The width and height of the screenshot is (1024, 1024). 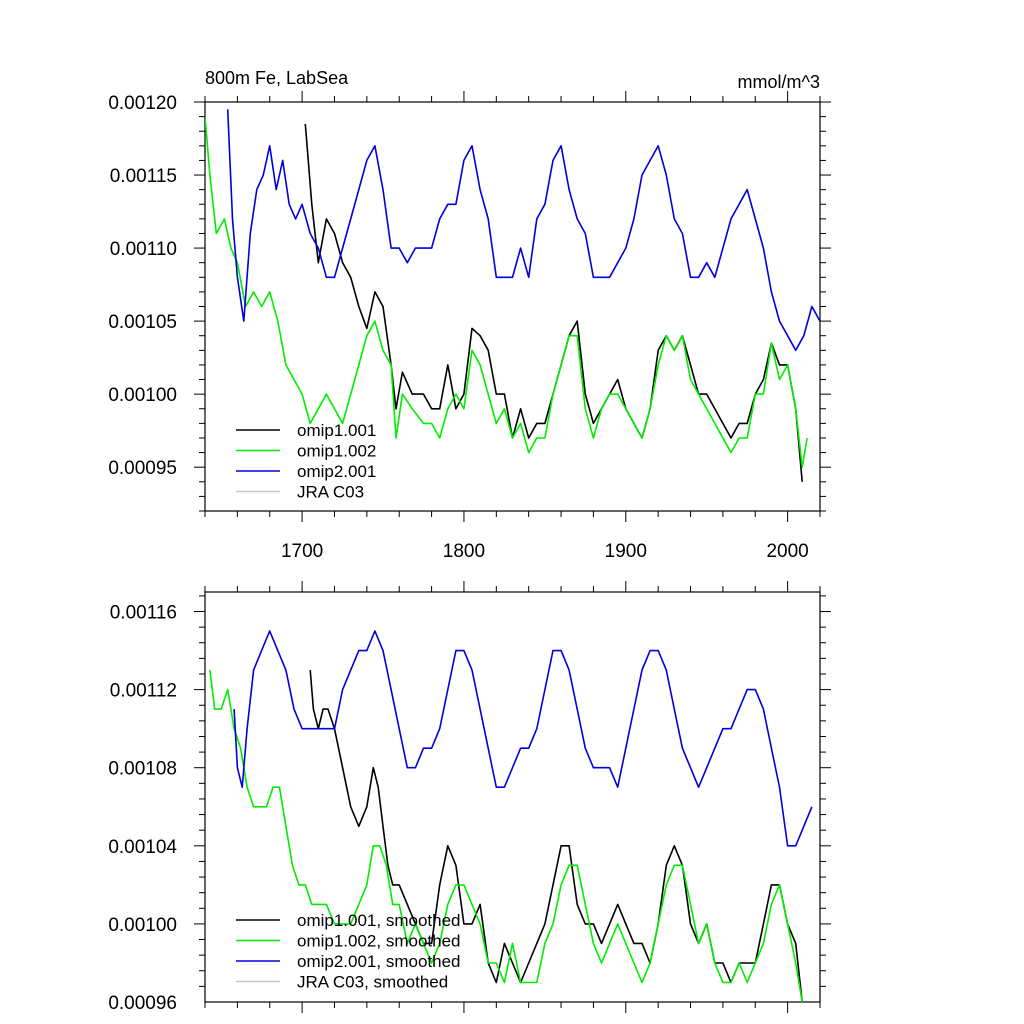 What do you see at coordinates (302, 551) in the screenshot?
I see `top-x-tick-label: 1700` at bounding box center [302, 551].